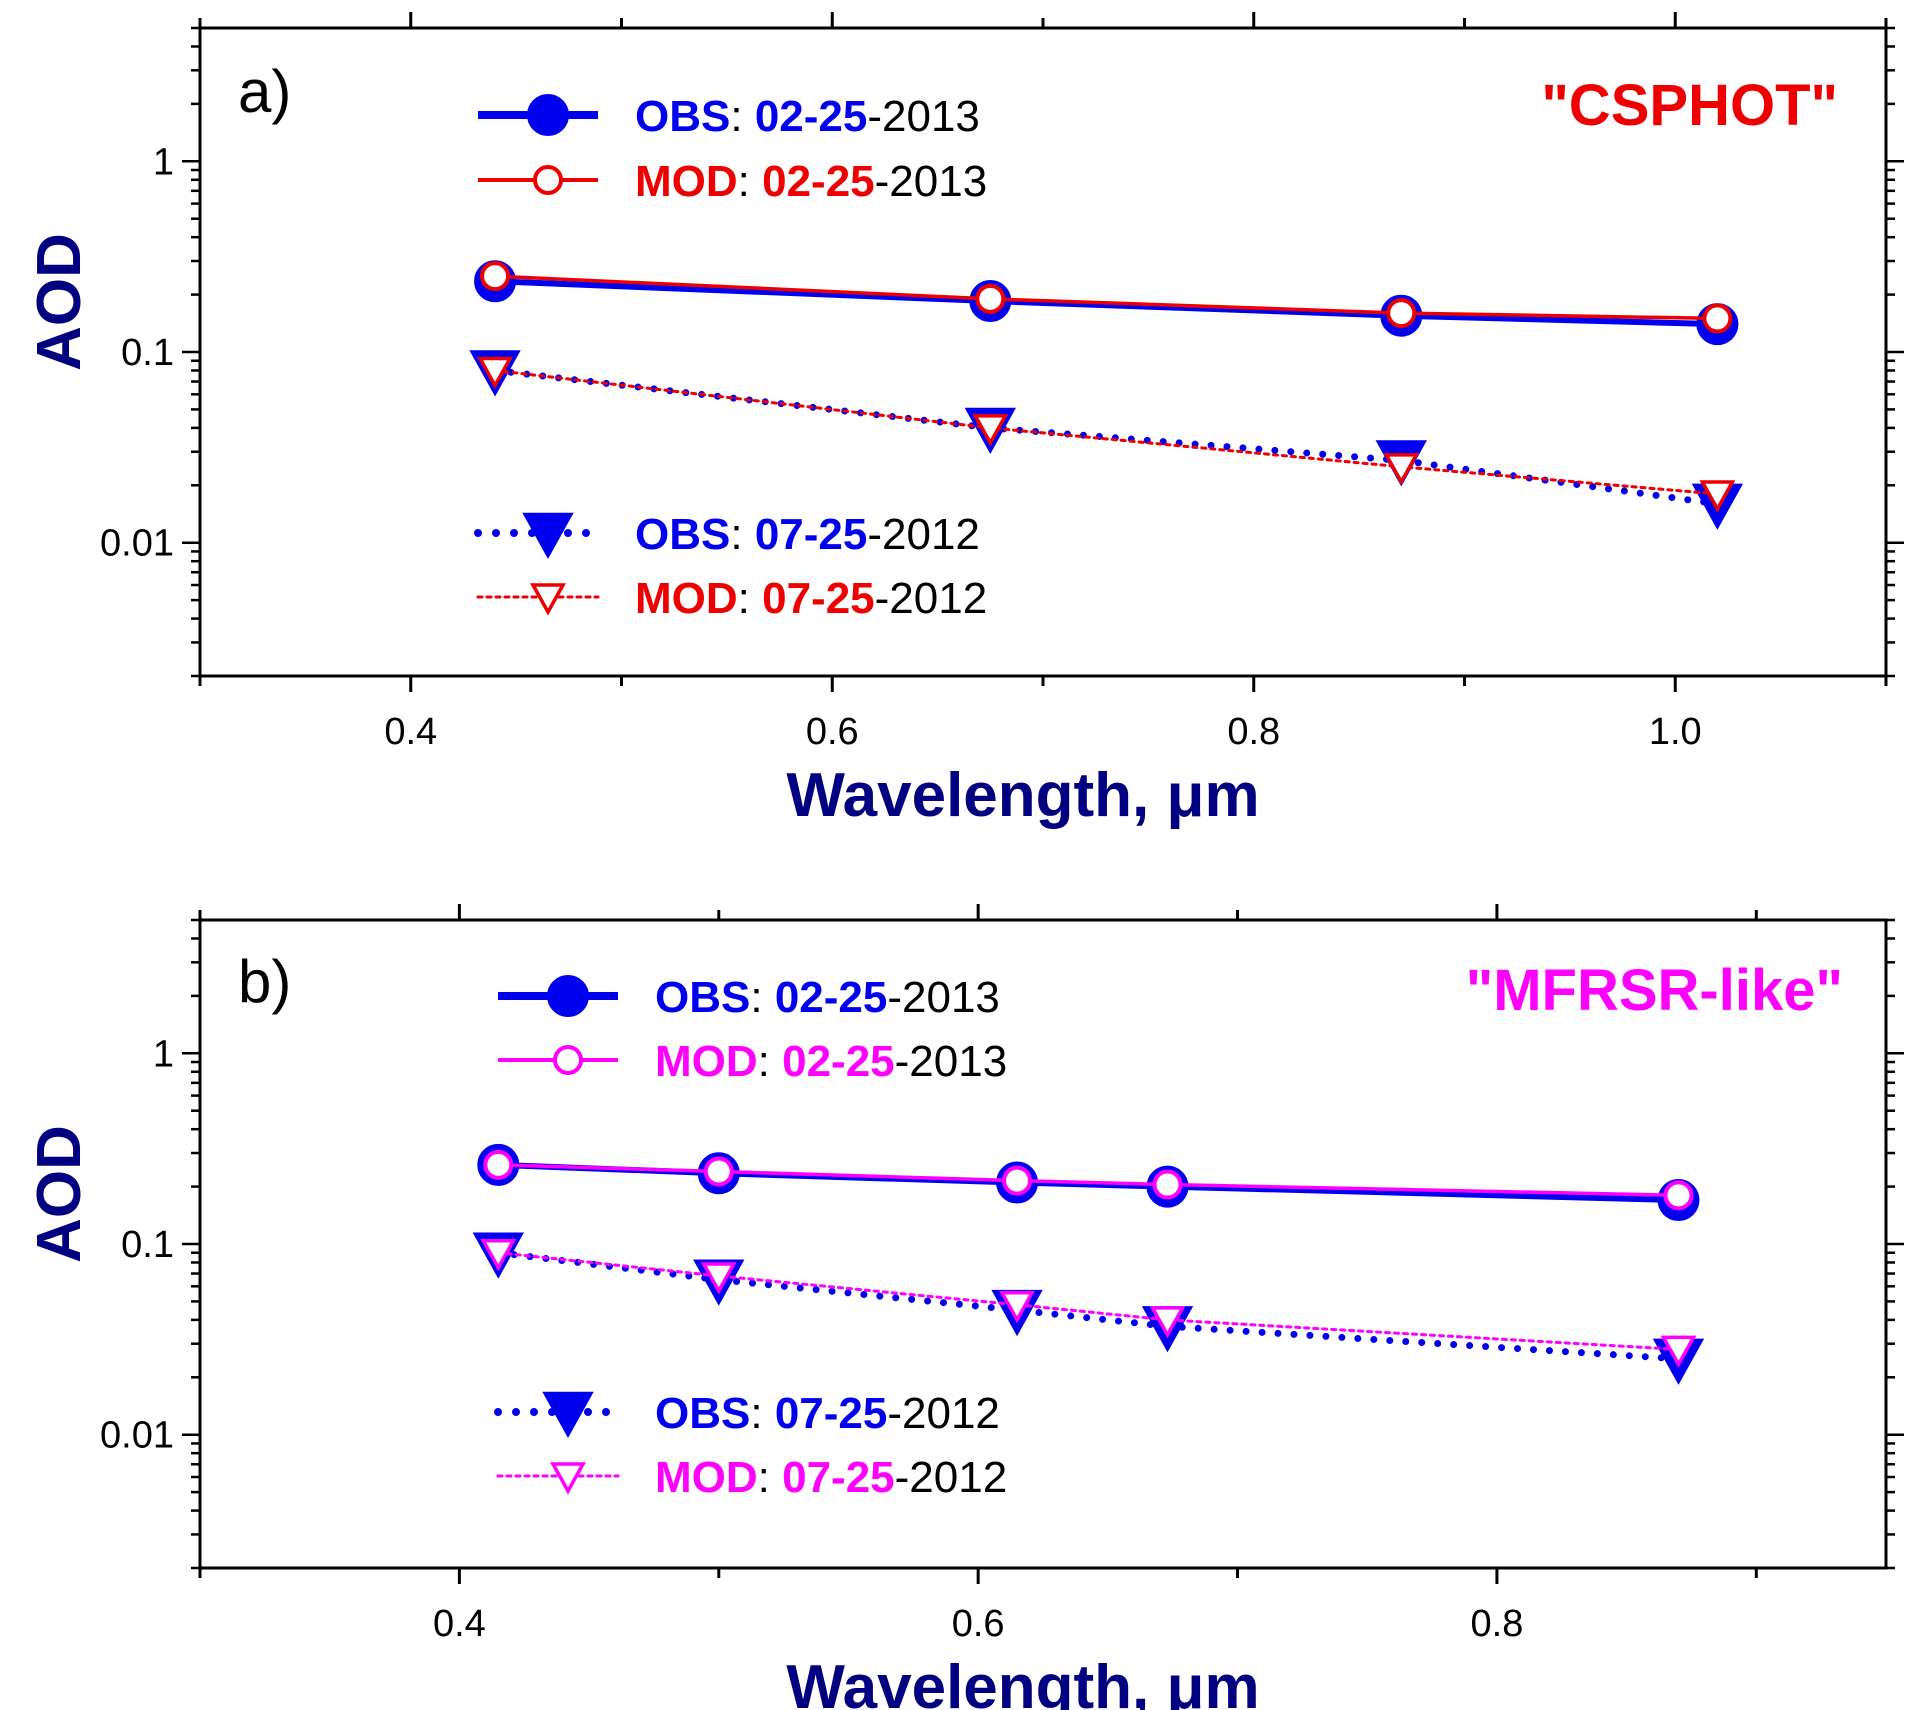 The width and height of the screenshot is (1910, 1710). What do you see at coordinates (163, 162) in the screenshot?
I see `y-tick-label: 1` at bounding box center [163, 162].